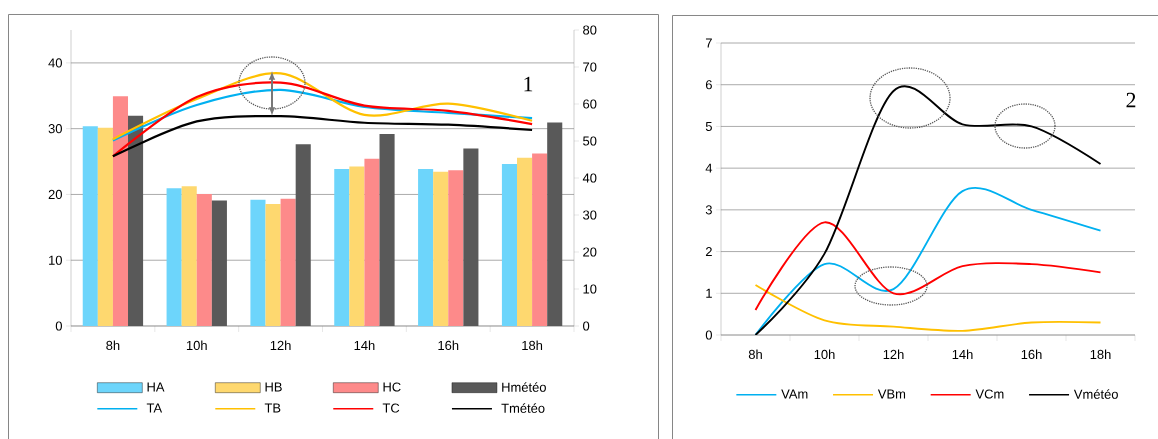 This screenshot has width=1158, height=439. I want to click on legend-label: HC, so click(392, 387).